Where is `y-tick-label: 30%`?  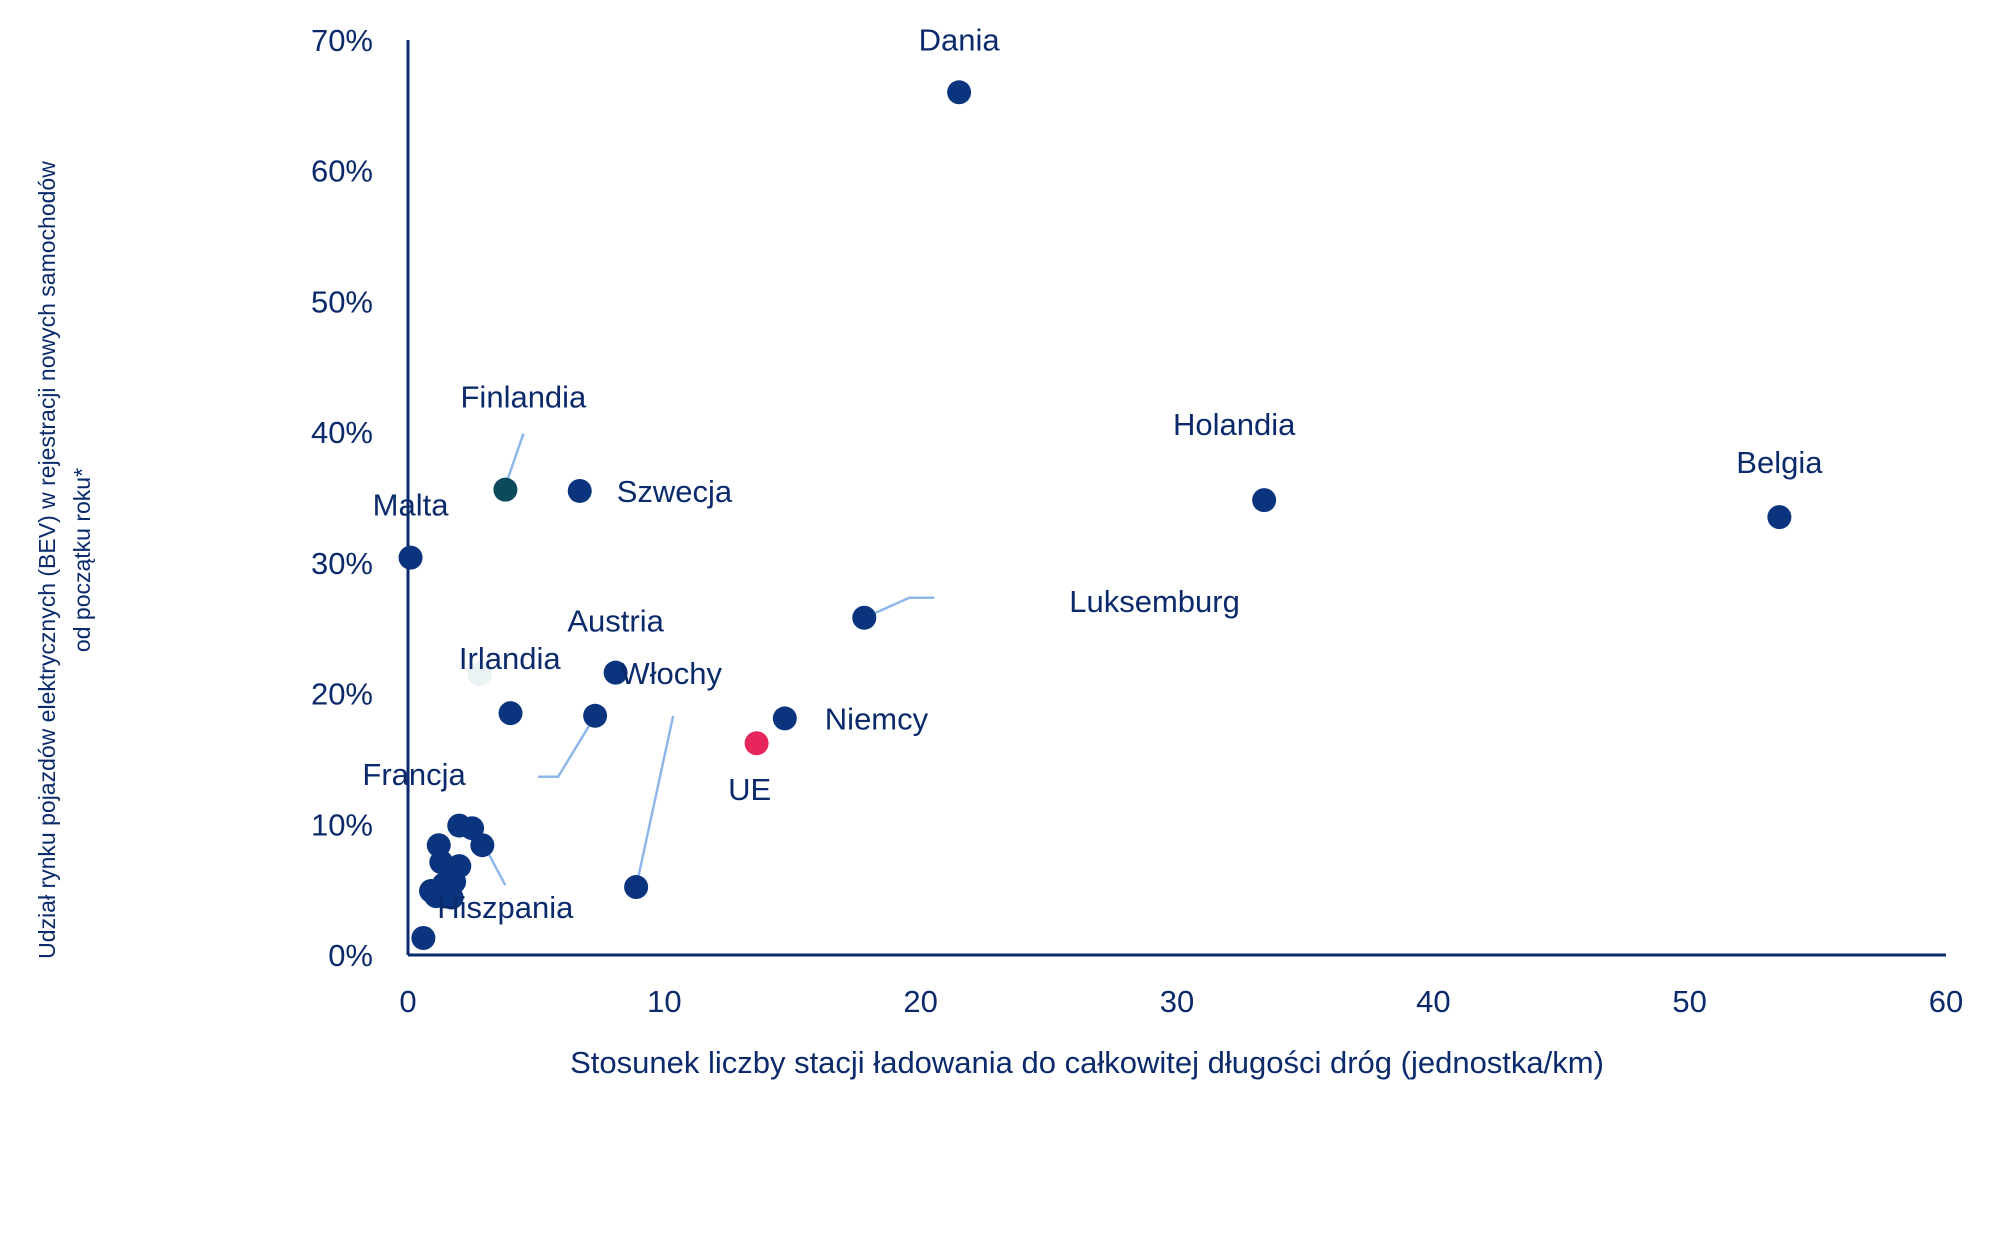
y-tick-label: 30% is located at coordinates (342, 563).